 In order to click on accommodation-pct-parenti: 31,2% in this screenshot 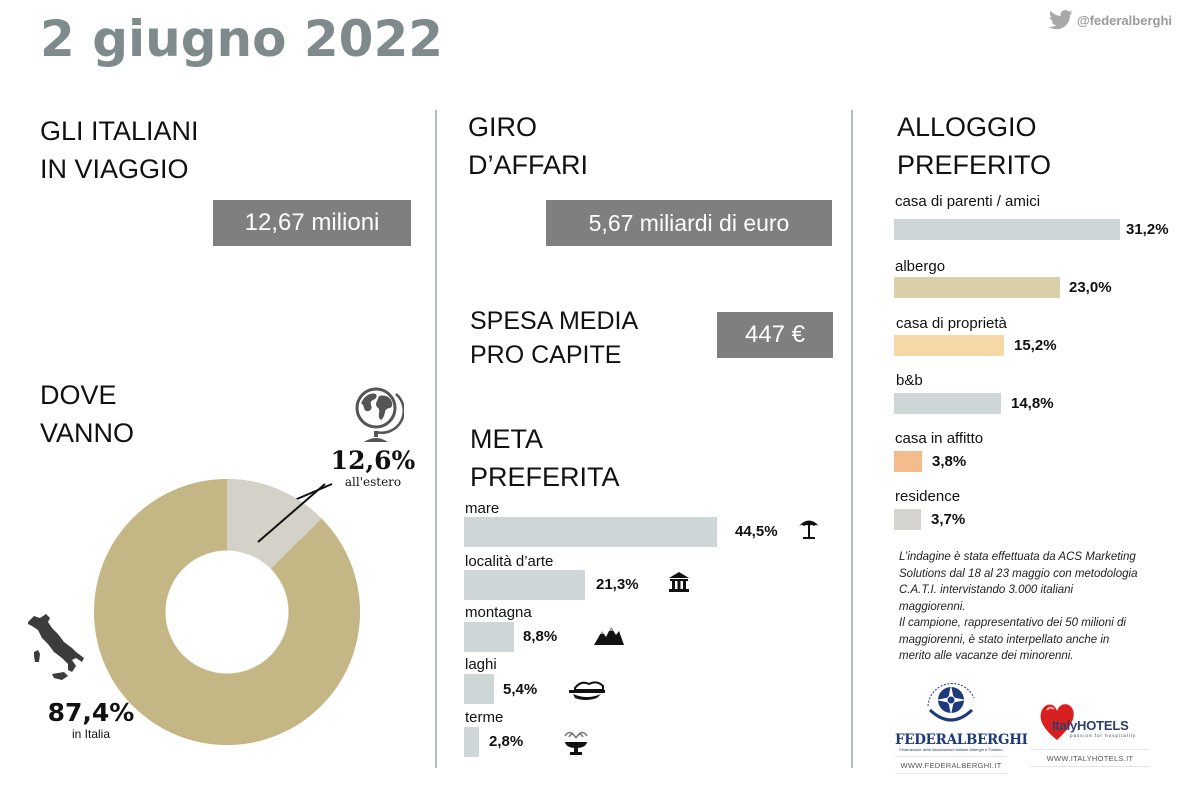, I will do `click(1147, 229)`.